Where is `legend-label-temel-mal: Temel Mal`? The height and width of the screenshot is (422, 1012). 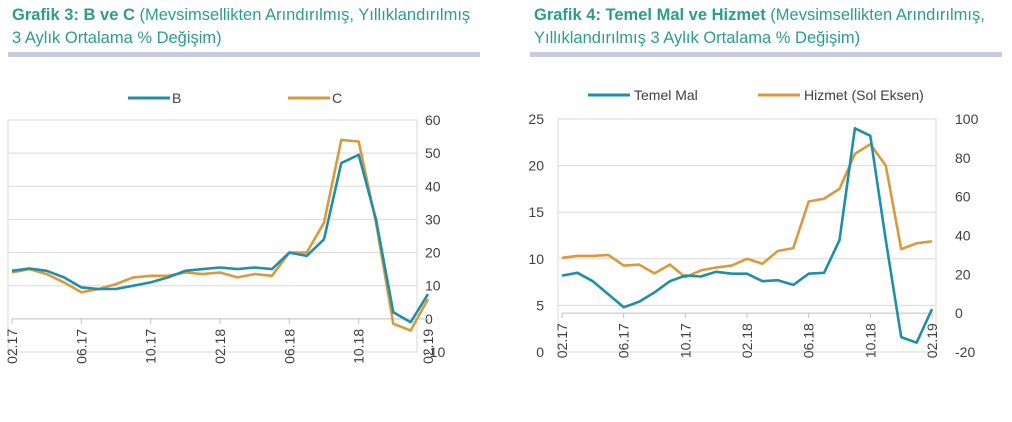 legend-label-temel-mal: Temel Mal is located at coordinates (666, 95).